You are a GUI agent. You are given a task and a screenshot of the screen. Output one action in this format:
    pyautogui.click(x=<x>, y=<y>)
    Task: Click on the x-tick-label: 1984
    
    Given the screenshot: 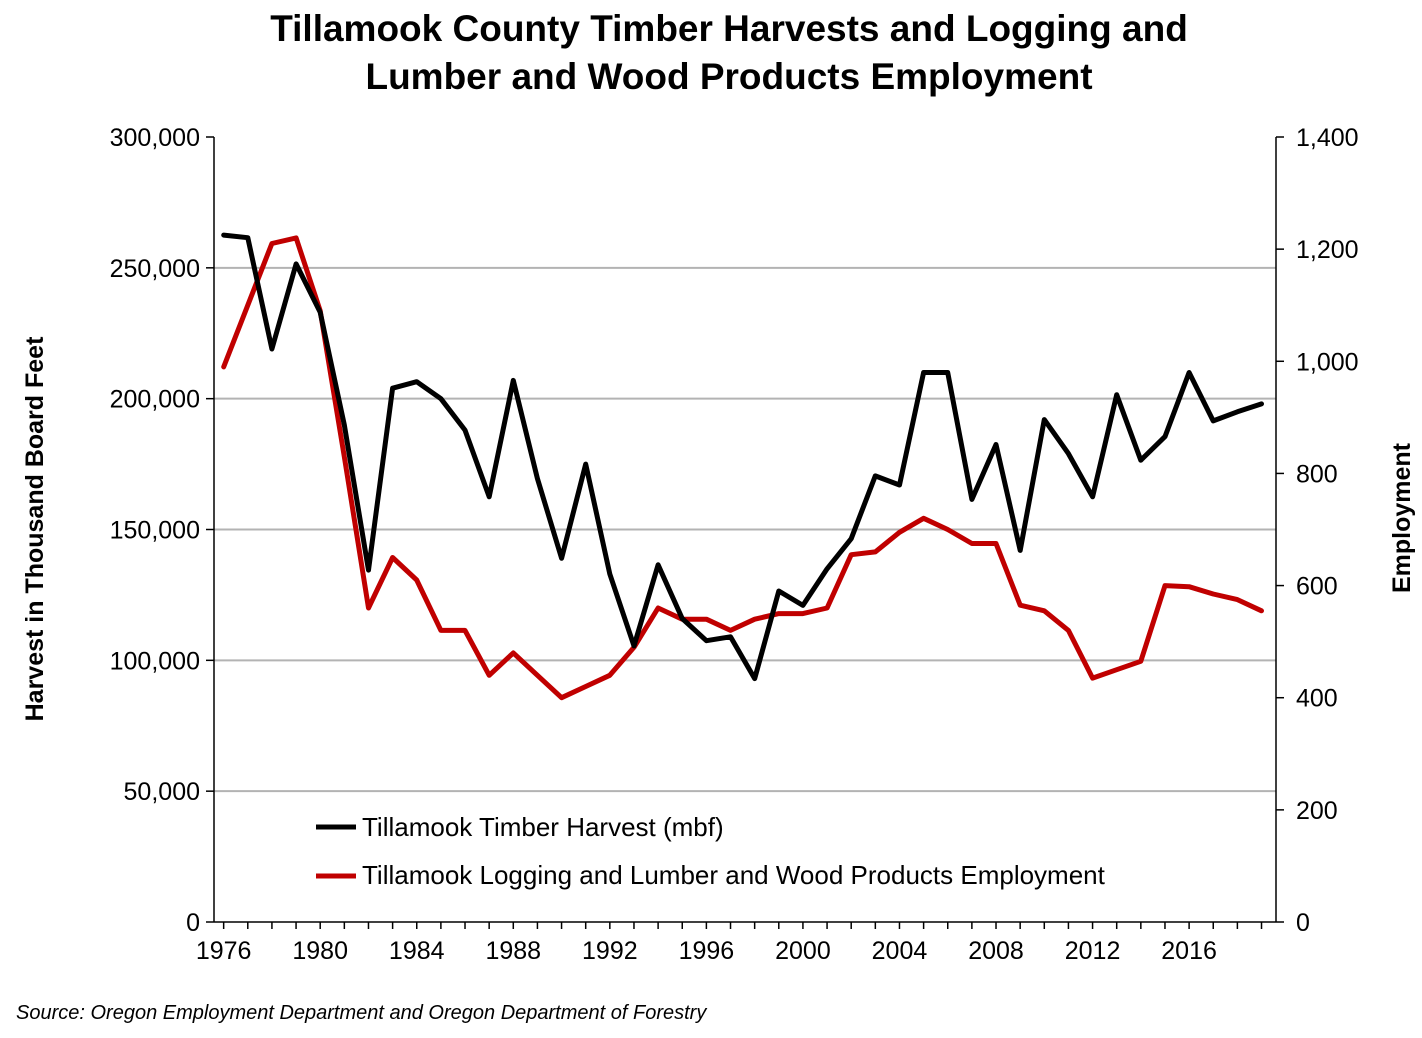 What is the action you would take?
    pyautogui.click(x=417, y=951)
    